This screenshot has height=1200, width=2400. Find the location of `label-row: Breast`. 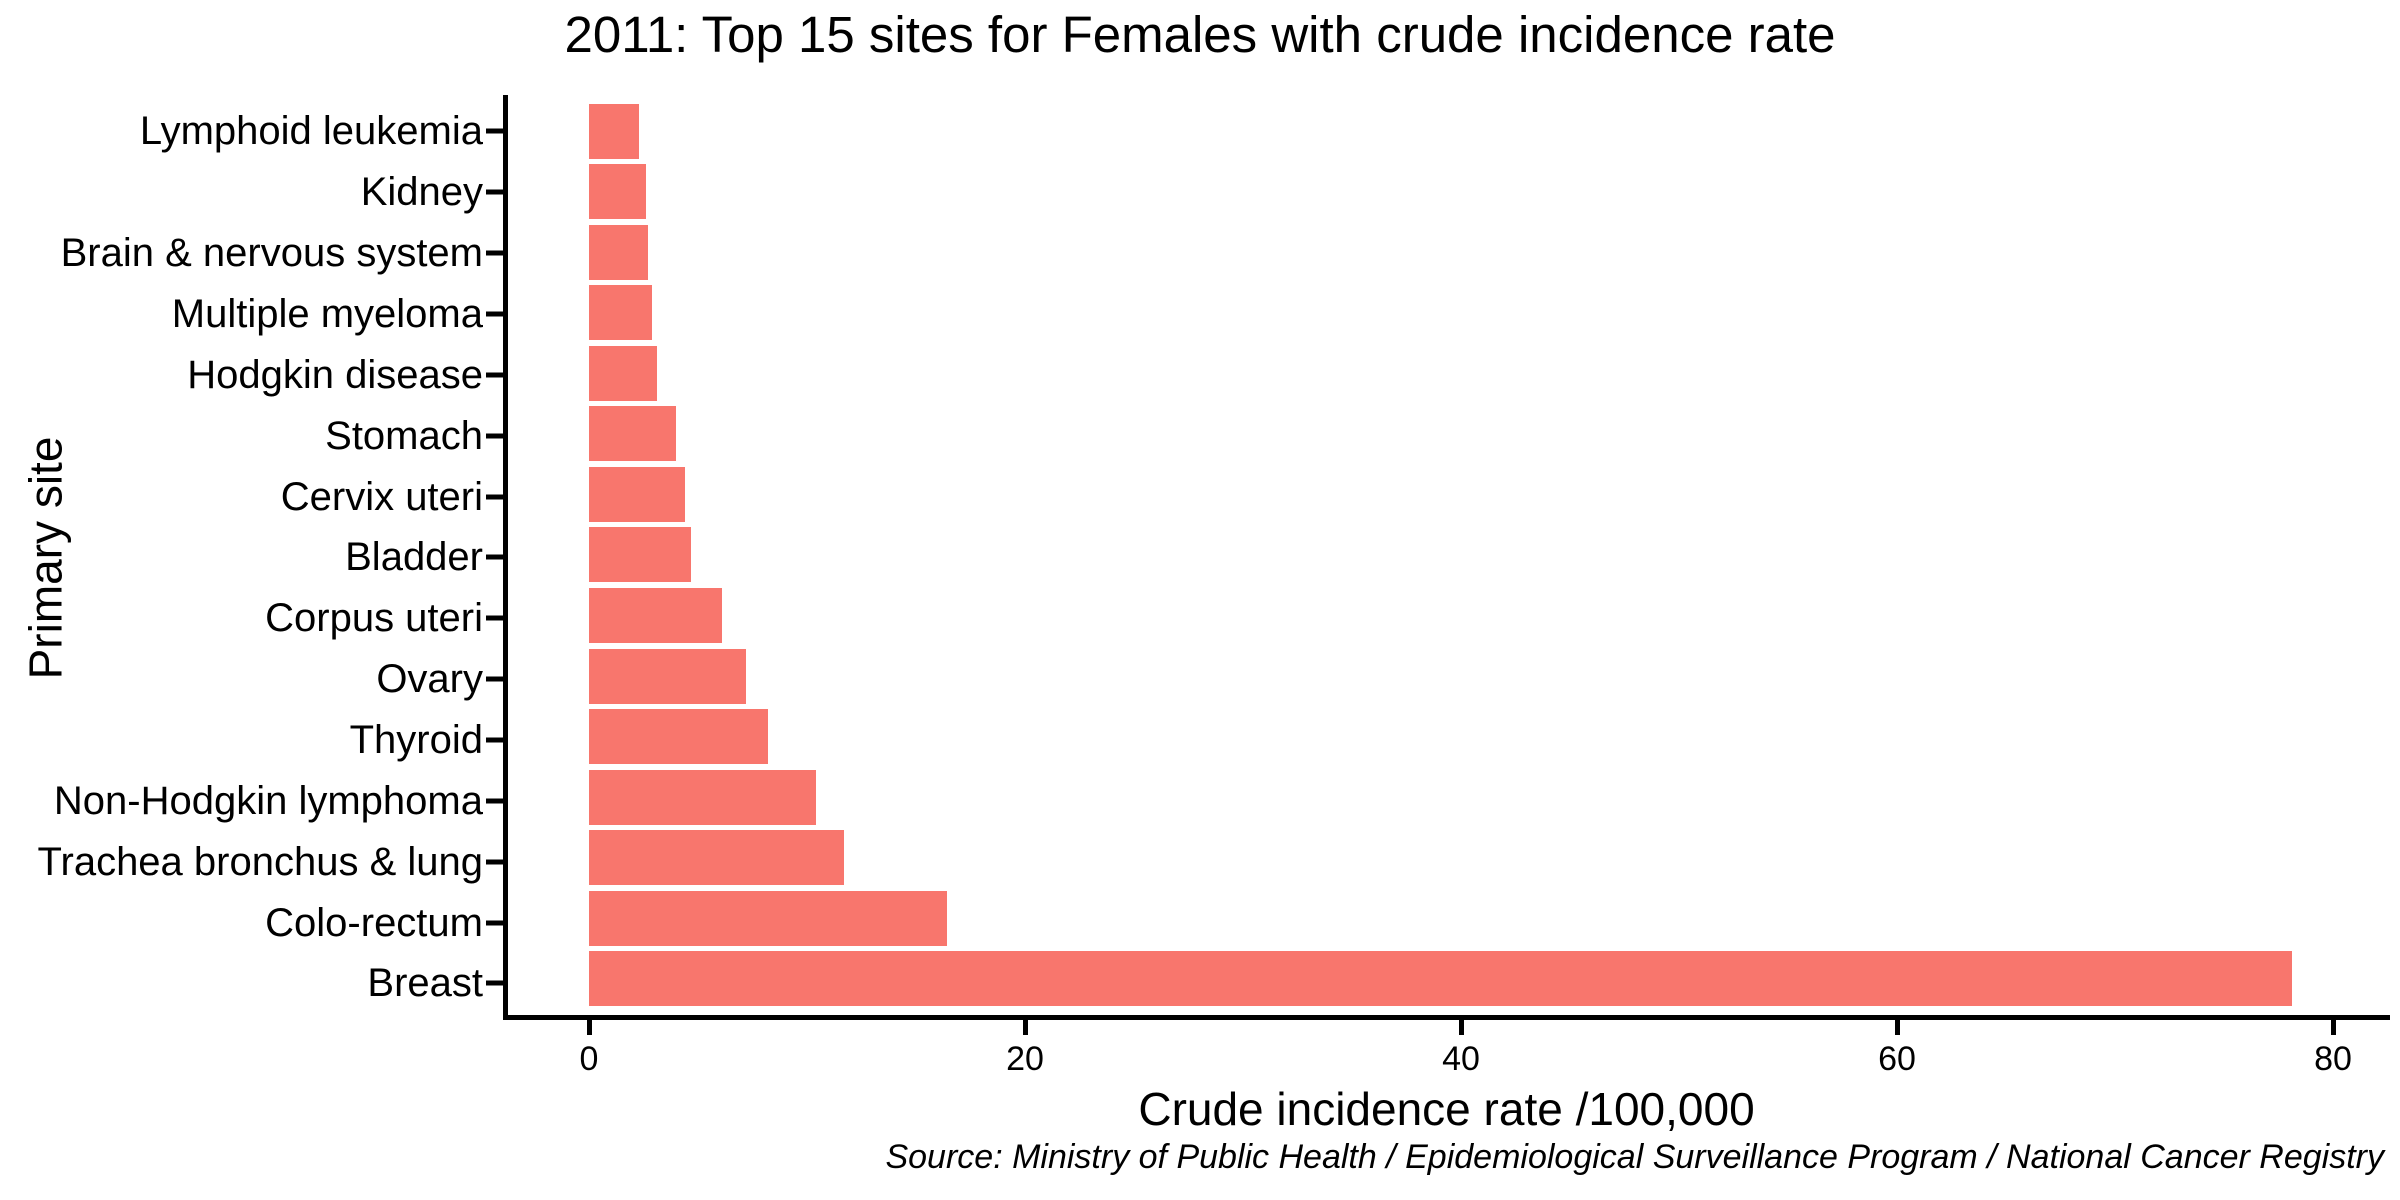

label-row: Breast is located at coordinates (251, 983).